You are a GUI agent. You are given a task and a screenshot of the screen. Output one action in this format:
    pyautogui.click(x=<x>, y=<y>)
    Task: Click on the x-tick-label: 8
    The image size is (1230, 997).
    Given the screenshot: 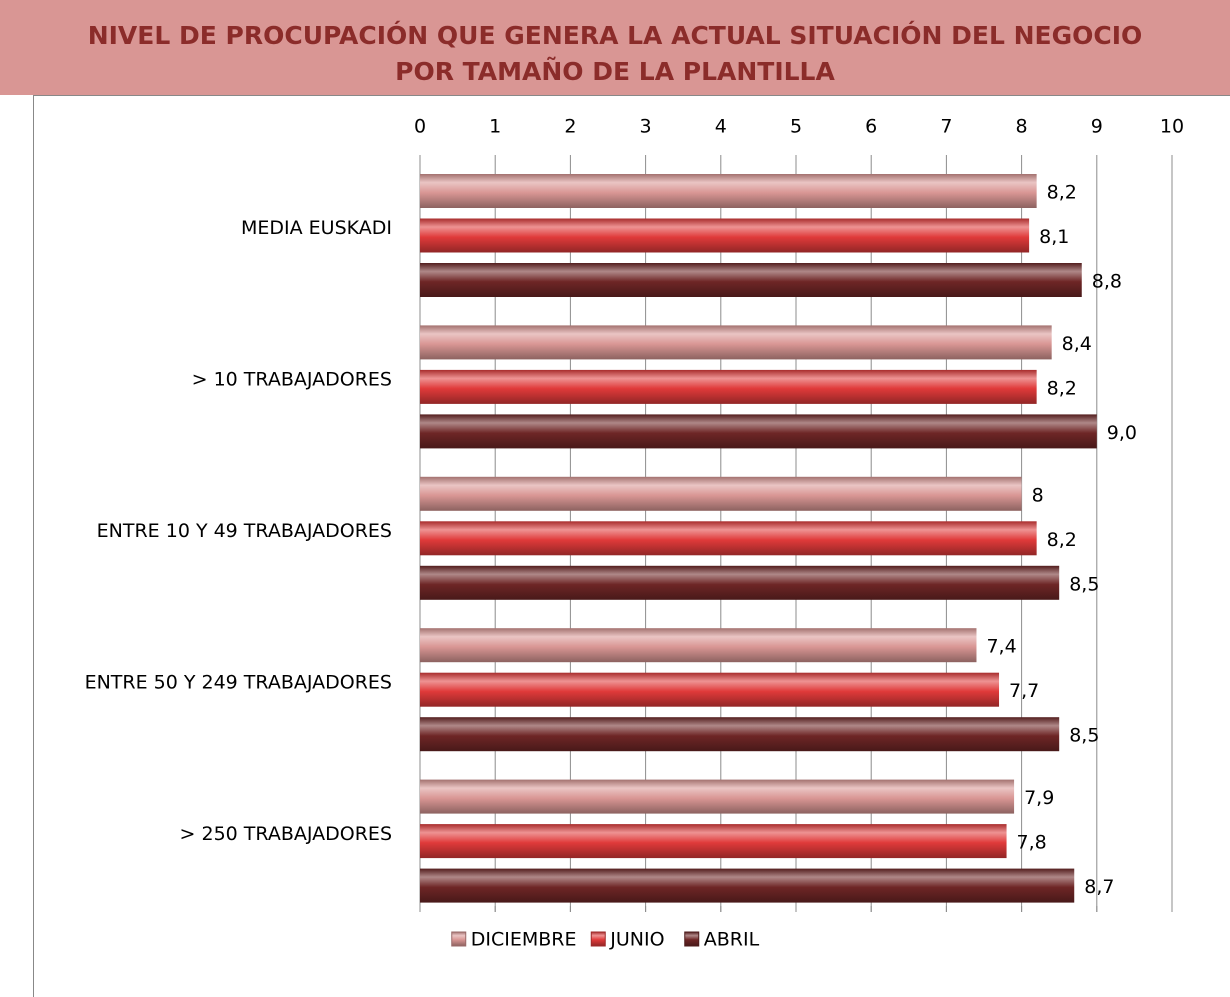 What is the action you would take?
    pyautogui.click(x=1022, y=127)
    